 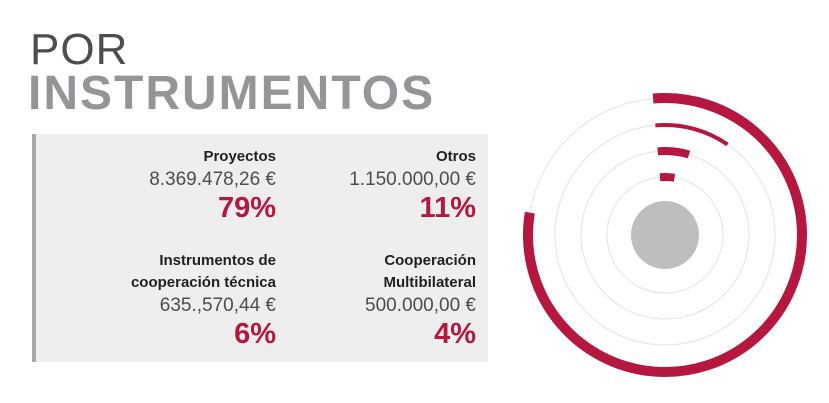 What do you see at coordinates (217, 305) in the screenshot?
I see `item-amount: 635.,570,44 €` at bounding box center [217, 305].